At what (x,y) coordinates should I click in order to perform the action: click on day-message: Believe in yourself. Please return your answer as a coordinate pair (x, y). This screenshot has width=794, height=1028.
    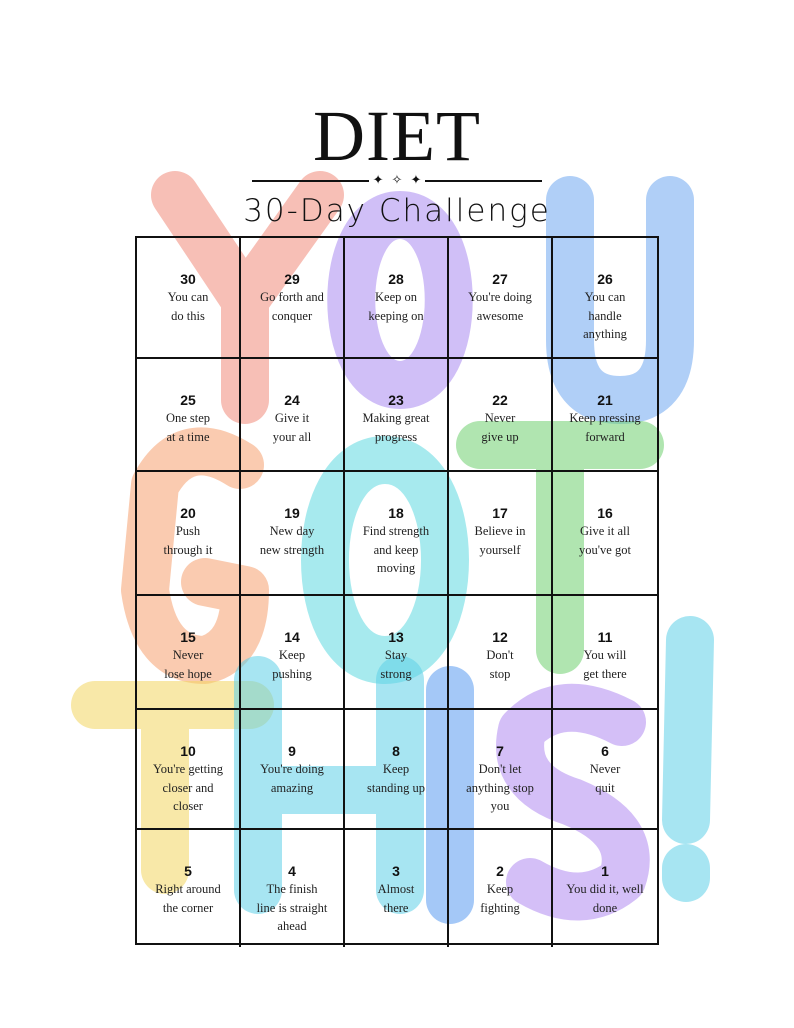
    Looking at the image, I should click on (500, 540).